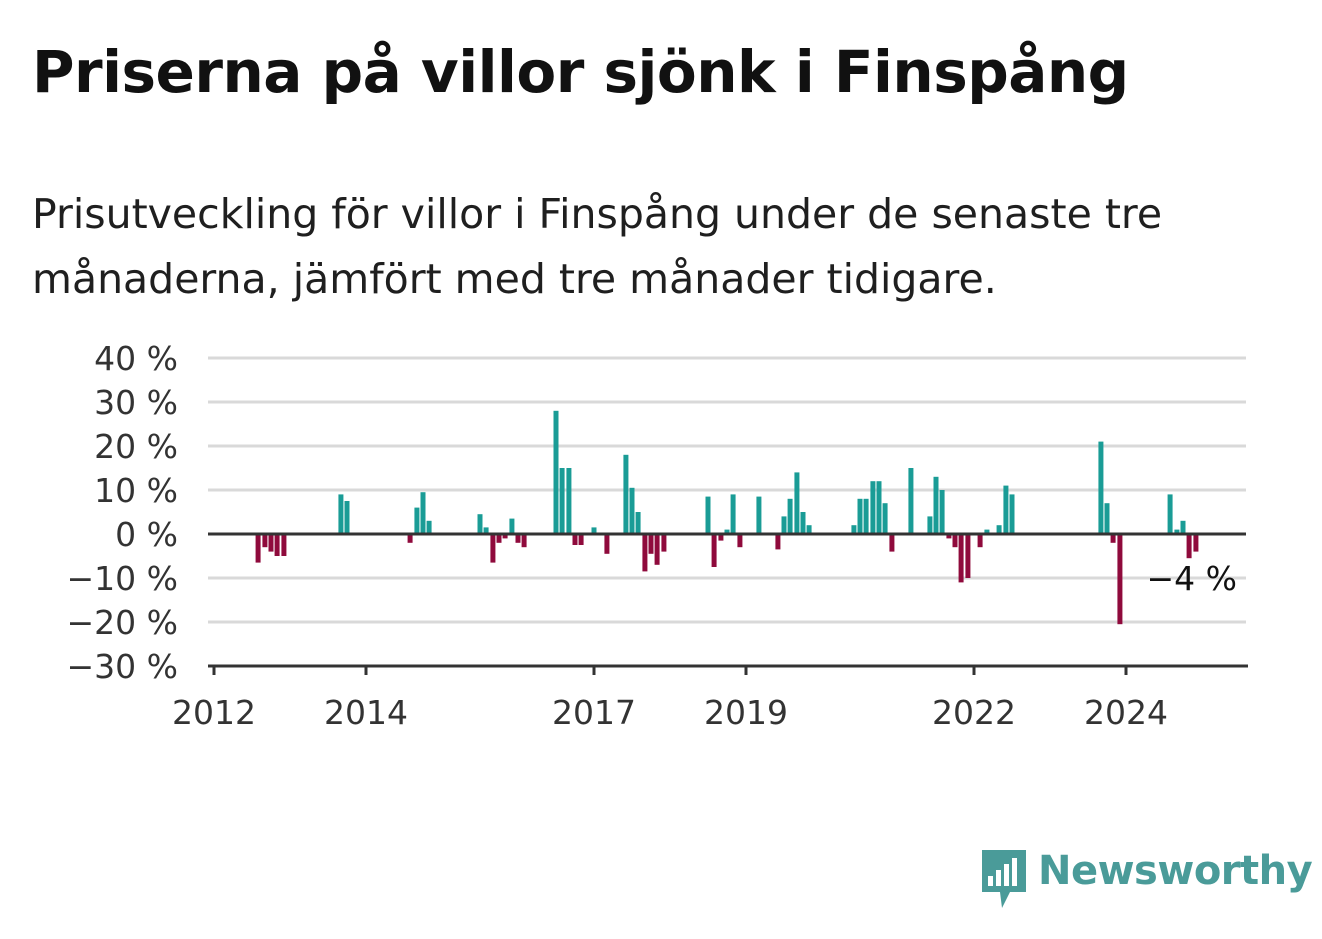  I want to click on y-tick-label: 0 %, so click(146, 534).